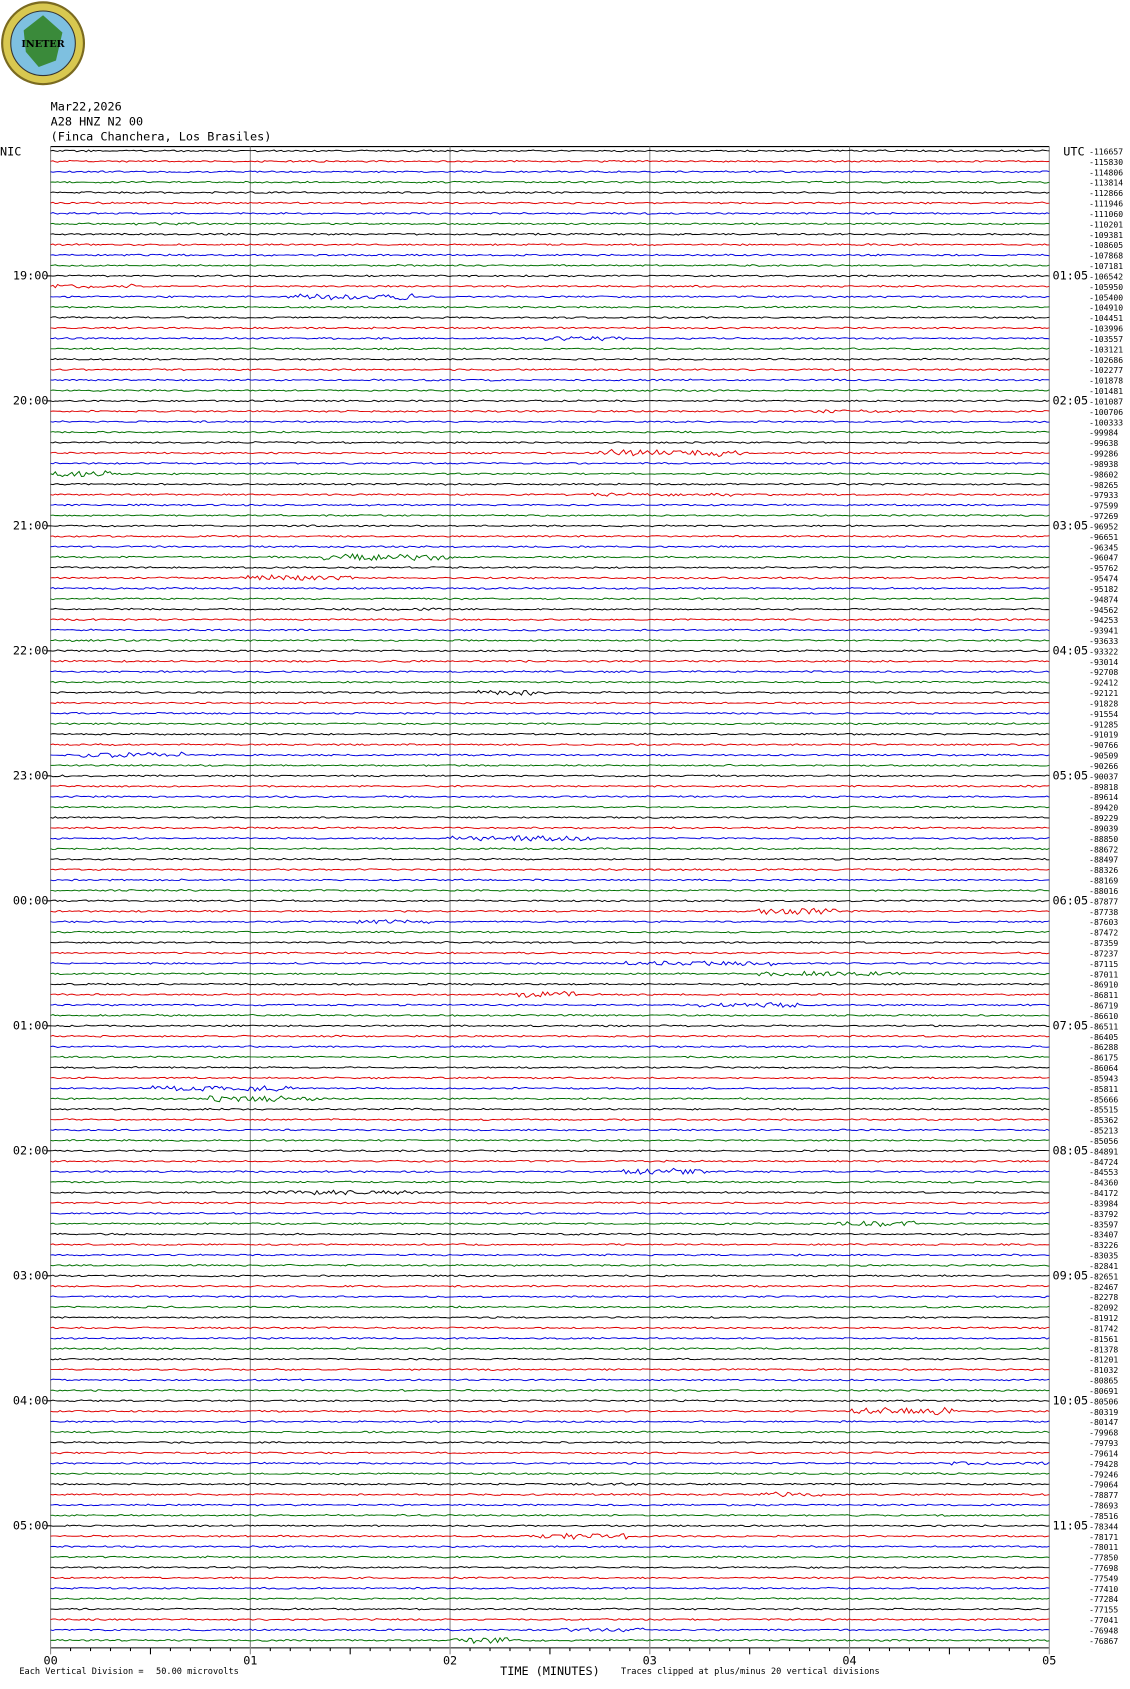 The height and width of the screenshot is (1689, 1130). I want to click on trace-offset-label: -95182, so click(1103, 589).